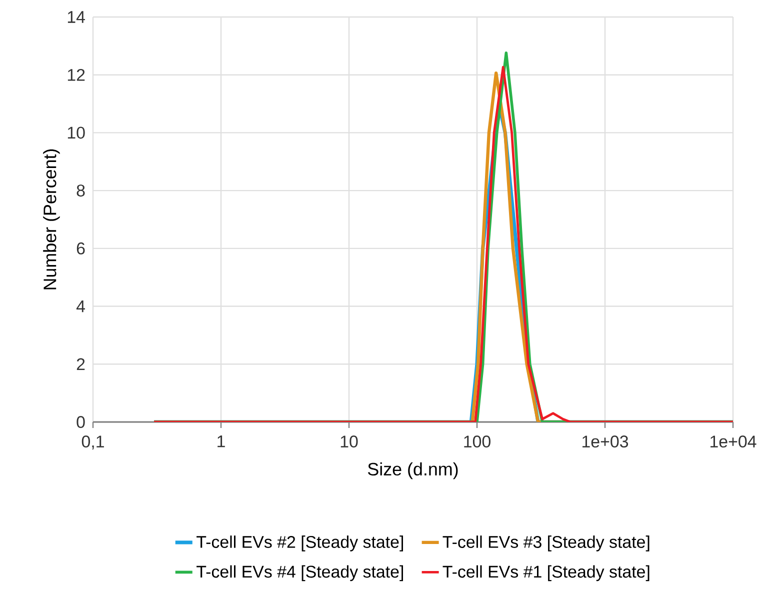 The width and height of the screenshot is (770, 599). What do you see at coordinates (413, 471) in the screenshot?
I see `x-axis-title: Size (d.nm)` at bounding box center [413, 471].